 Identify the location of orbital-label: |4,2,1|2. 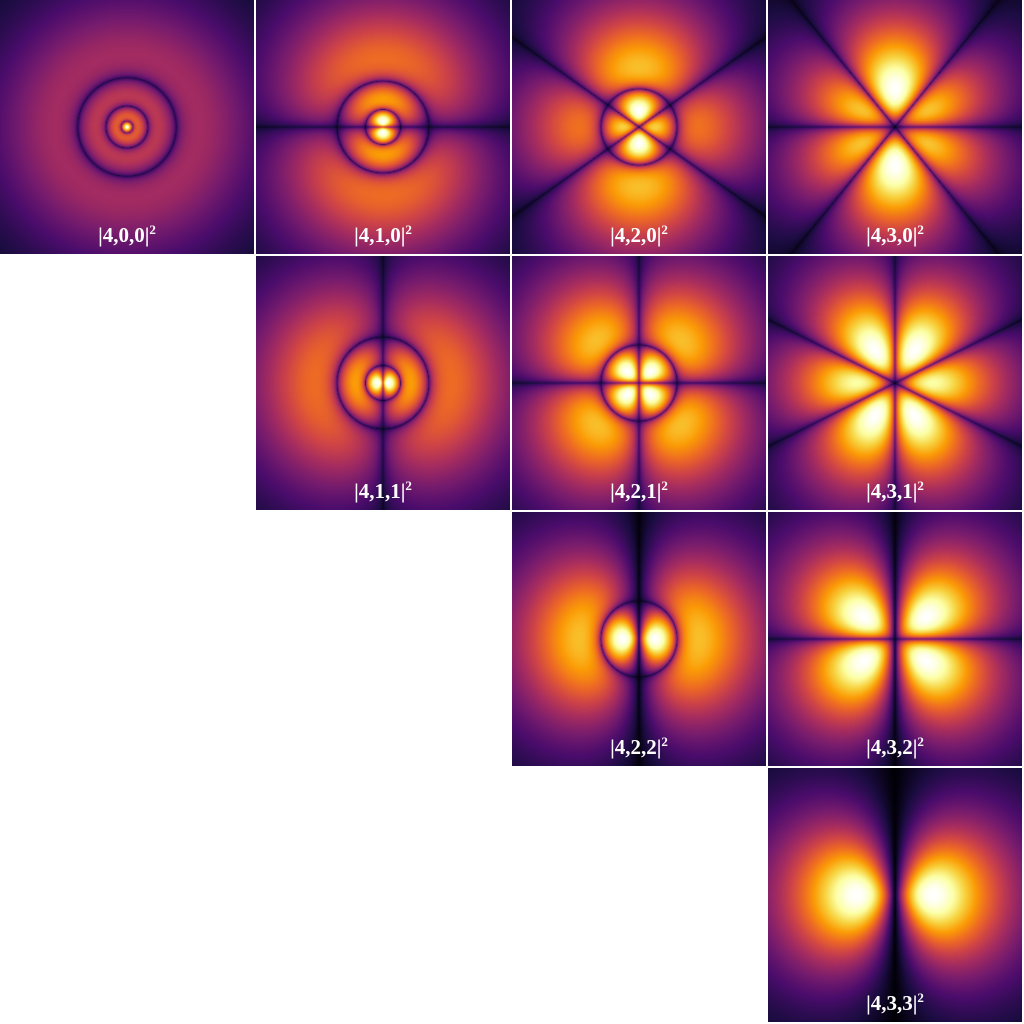
(639, 490).